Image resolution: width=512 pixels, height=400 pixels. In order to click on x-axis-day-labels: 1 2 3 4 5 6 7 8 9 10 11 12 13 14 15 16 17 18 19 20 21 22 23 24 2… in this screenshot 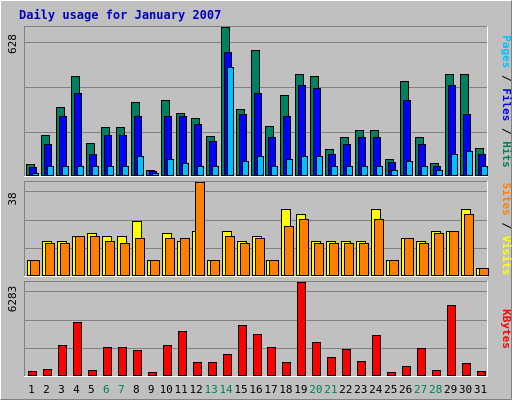, I will do `click(257, 389)`.